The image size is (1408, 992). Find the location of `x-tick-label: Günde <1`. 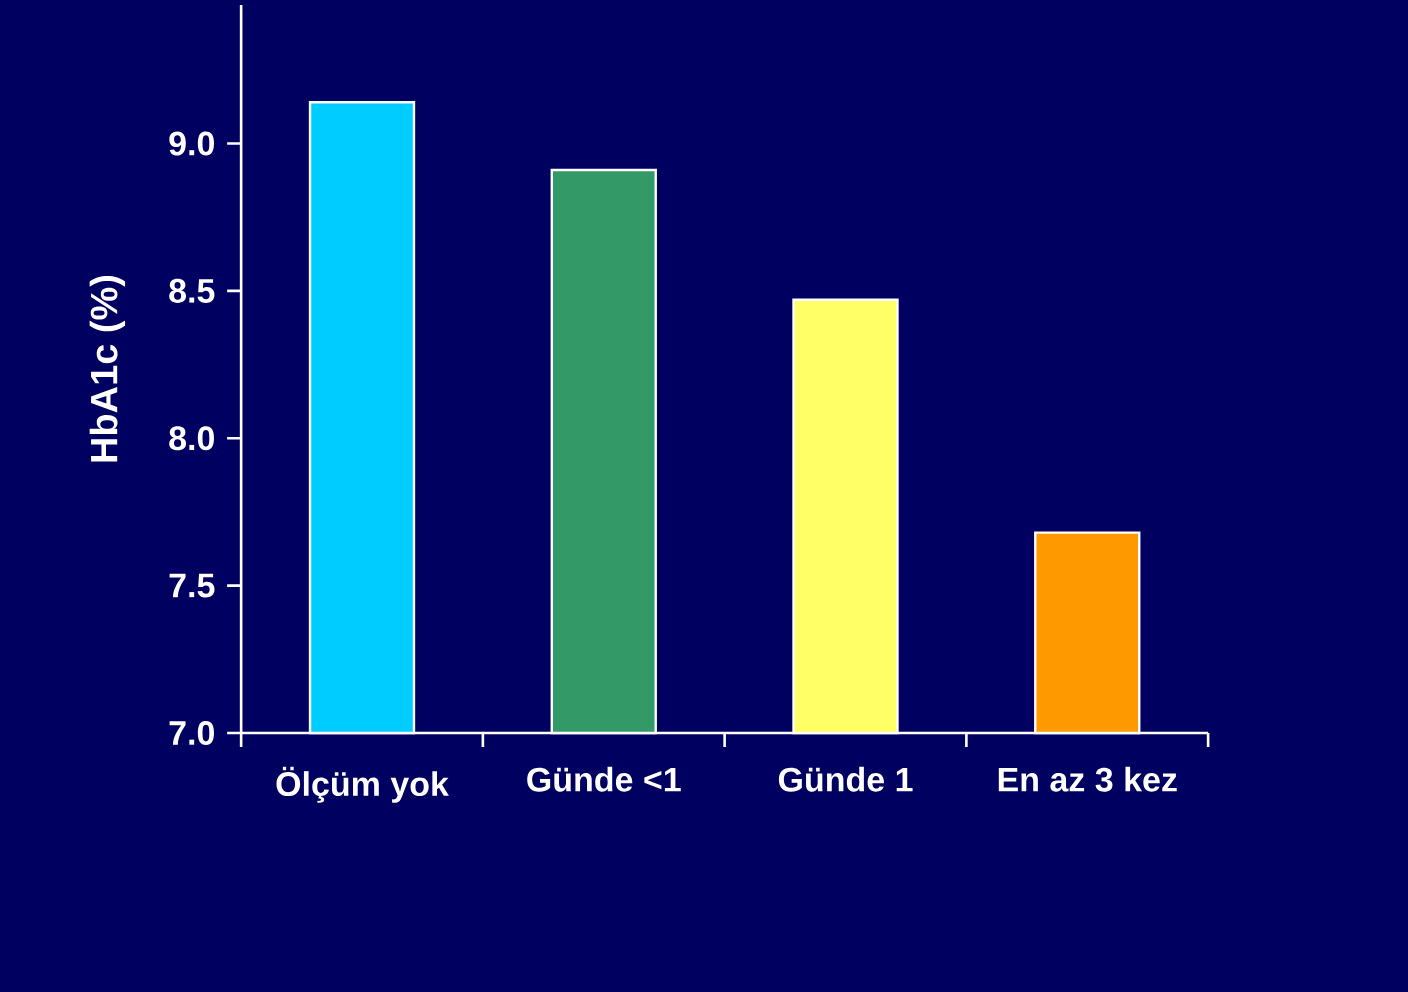

x-tick-label: Günde <1 is located at coordinates (604, 779).